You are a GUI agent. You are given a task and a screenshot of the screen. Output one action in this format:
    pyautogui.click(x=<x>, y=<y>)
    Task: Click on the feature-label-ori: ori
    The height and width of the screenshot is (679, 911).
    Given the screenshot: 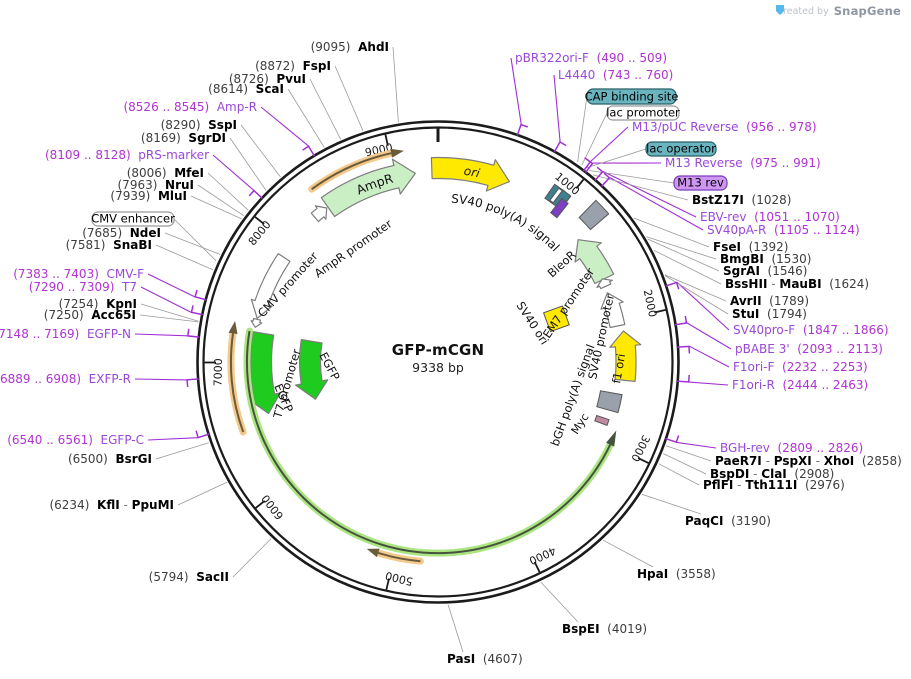 What is the action you would take?
    pyautogui.click(x=472, y=172)
    